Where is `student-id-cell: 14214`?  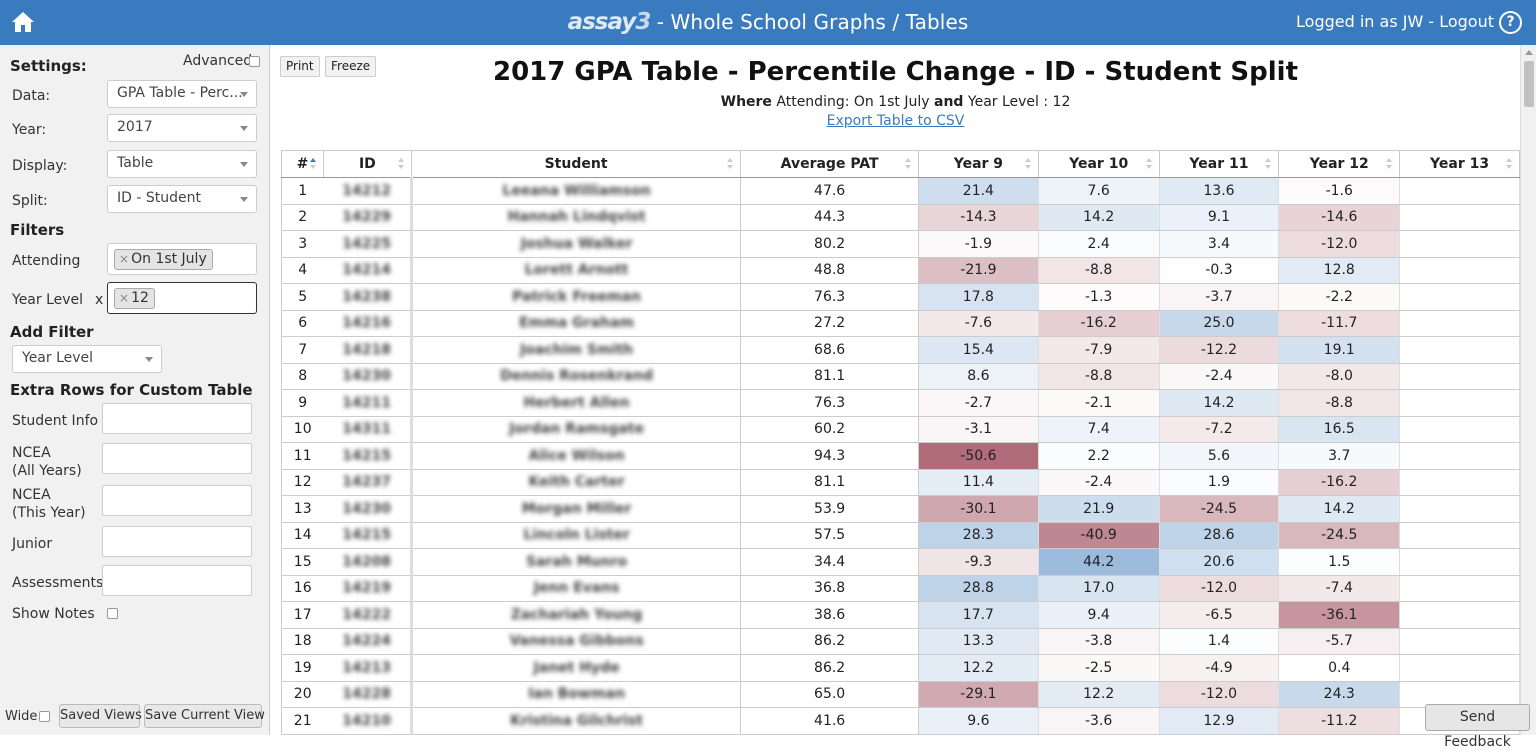 student-id-cell: 14214 is located at coordinates (368, 270).